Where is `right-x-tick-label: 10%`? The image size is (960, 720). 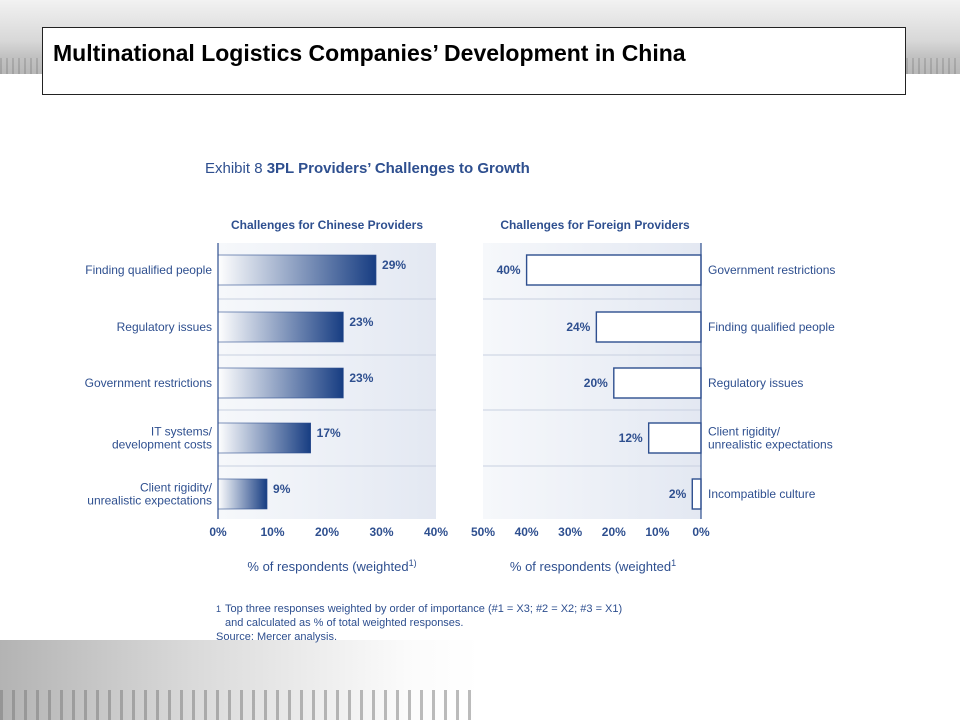
right-x-tick-label: 10% is located at coordinates (657, 532).